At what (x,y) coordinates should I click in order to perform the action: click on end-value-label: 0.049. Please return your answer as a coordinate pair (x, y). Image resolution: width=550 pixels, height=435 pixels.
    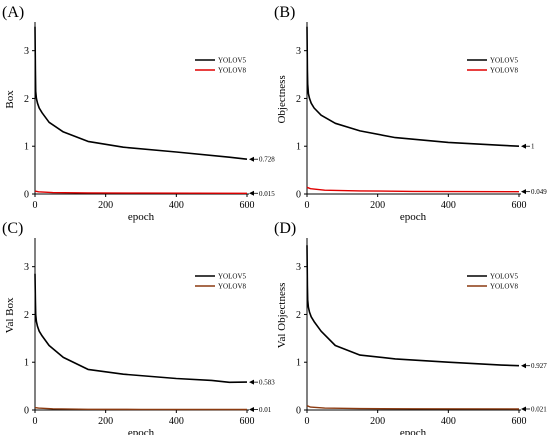
    Looking at the image, I should click on (539, 192).